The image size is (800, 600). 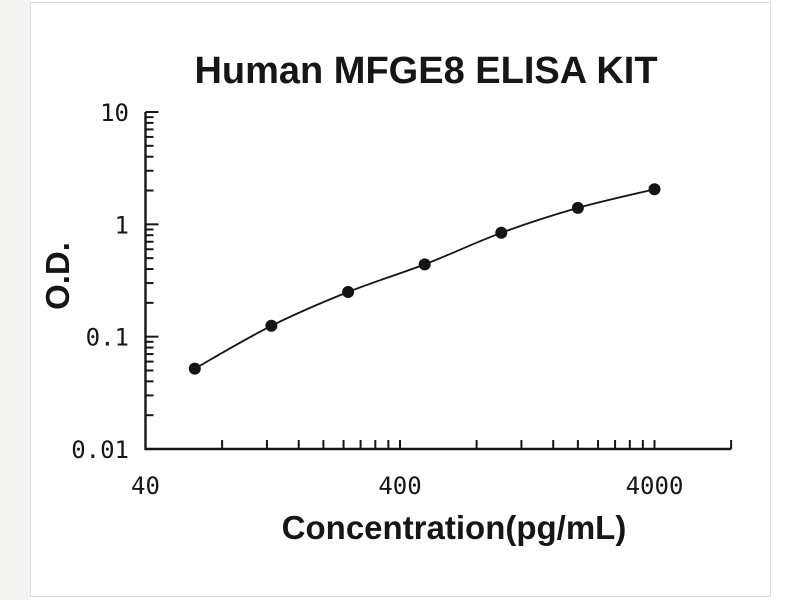 I want to click on y-axis-label: O.D., so click(x=57, y=276).